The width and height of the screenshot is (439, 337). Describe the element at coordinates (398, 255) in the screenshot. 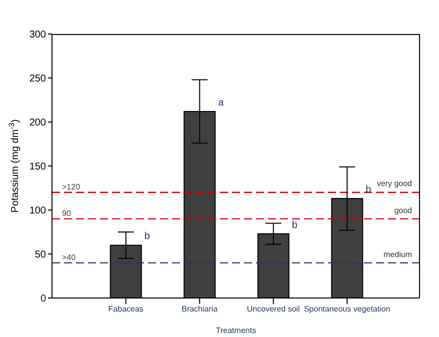

I see `annotation: medium` at that location.